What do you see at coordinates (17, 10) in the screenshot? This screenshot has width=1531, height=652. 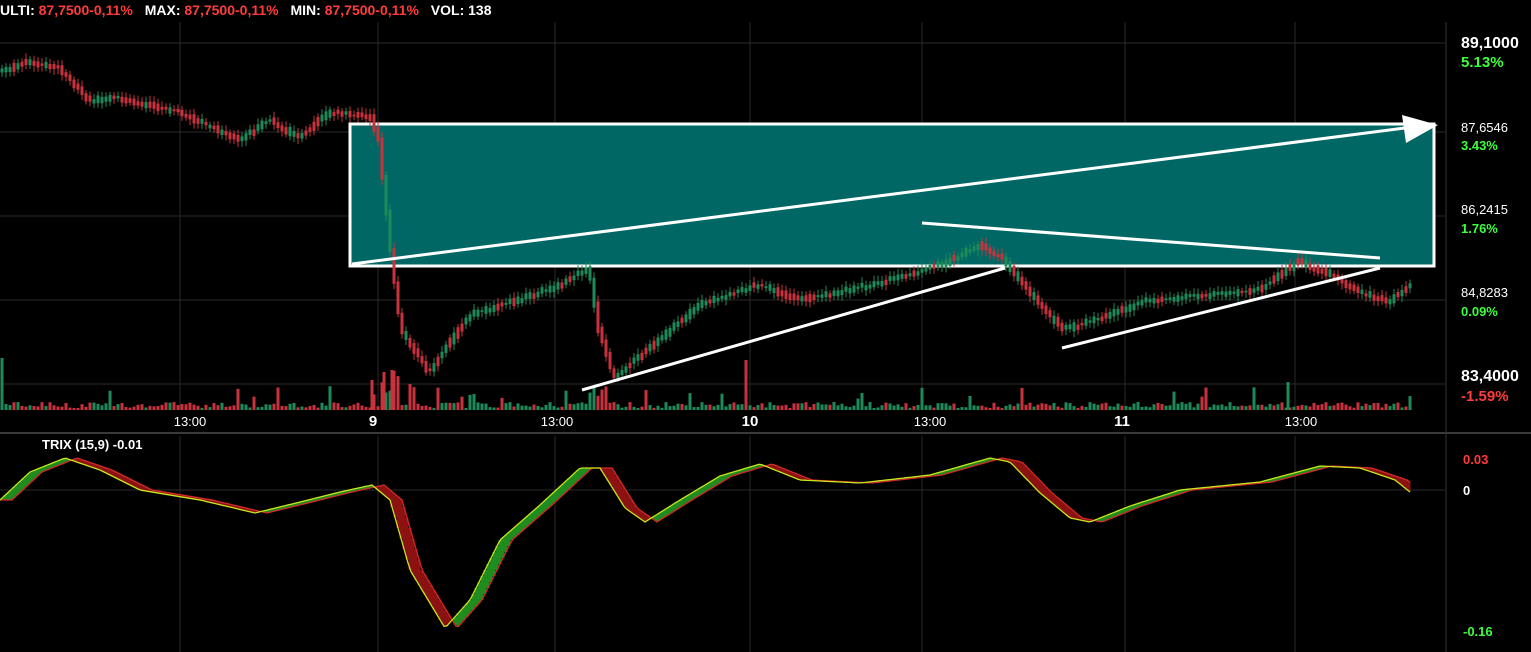 I see `last-label: ULTI:` at bounding box center [17, 10].